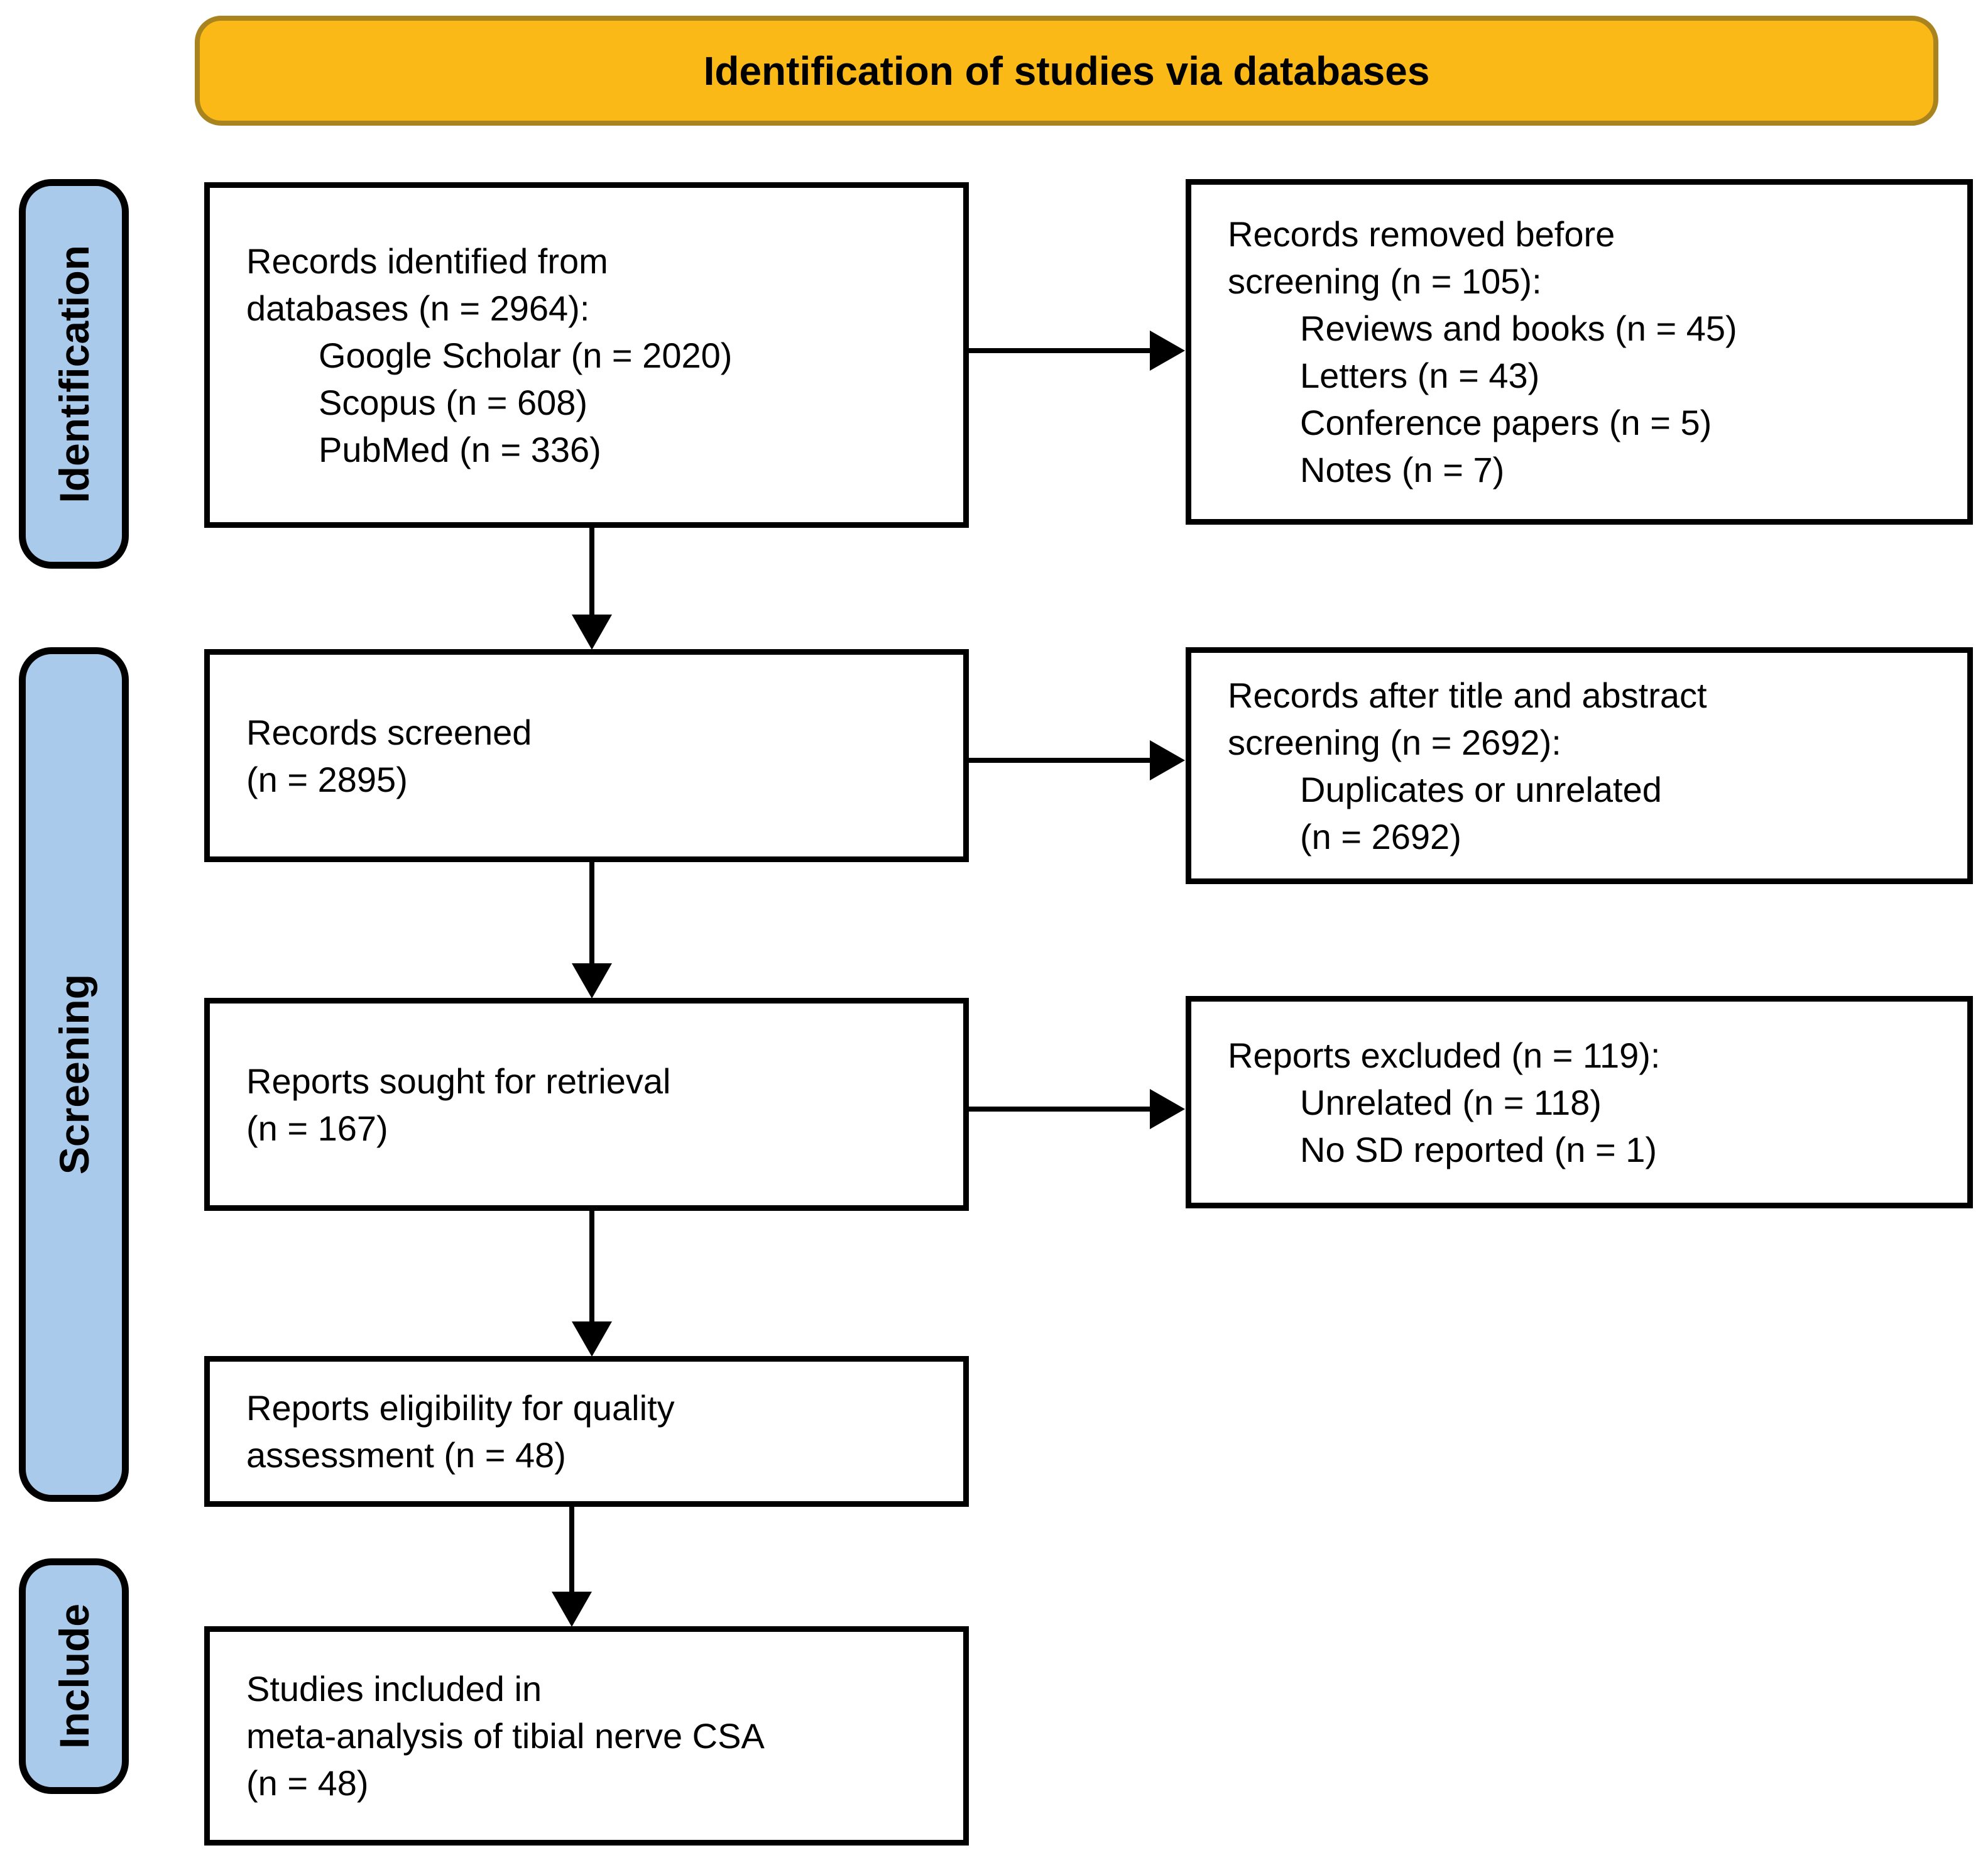 This screenshot has height=1865, width=1988. What do you see at coordinates (427, 261) in the screenshot?
I see `box-records-identified-line1: Records identified from` at bounding box center [427, 261].